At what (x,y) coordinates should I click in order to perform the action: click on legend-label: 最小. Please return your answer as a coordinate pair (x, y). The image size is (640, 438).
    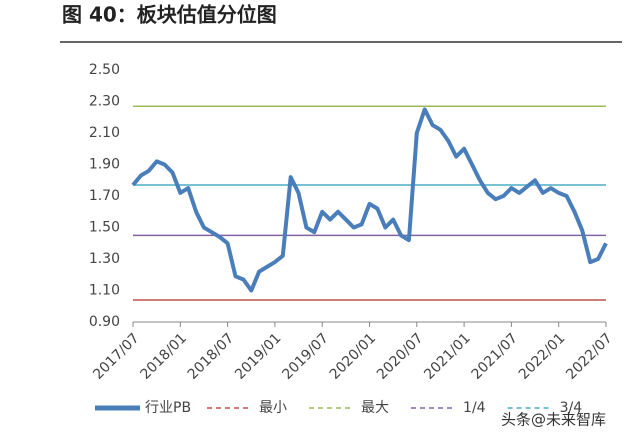
    Looking at the image, I should click on (273, 408).